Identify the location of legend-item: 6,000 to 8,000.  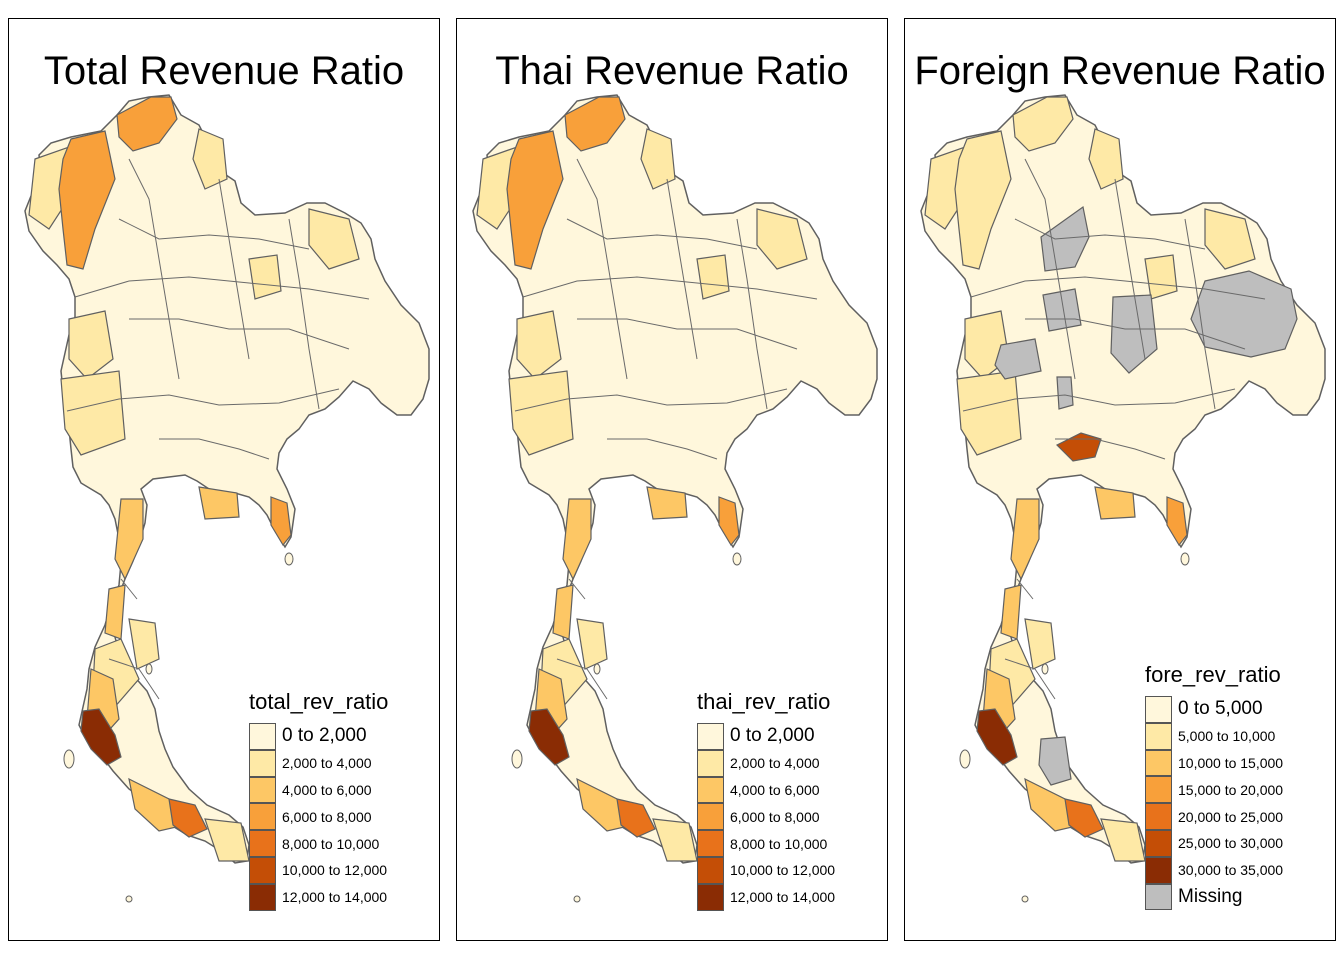
(318, 817).